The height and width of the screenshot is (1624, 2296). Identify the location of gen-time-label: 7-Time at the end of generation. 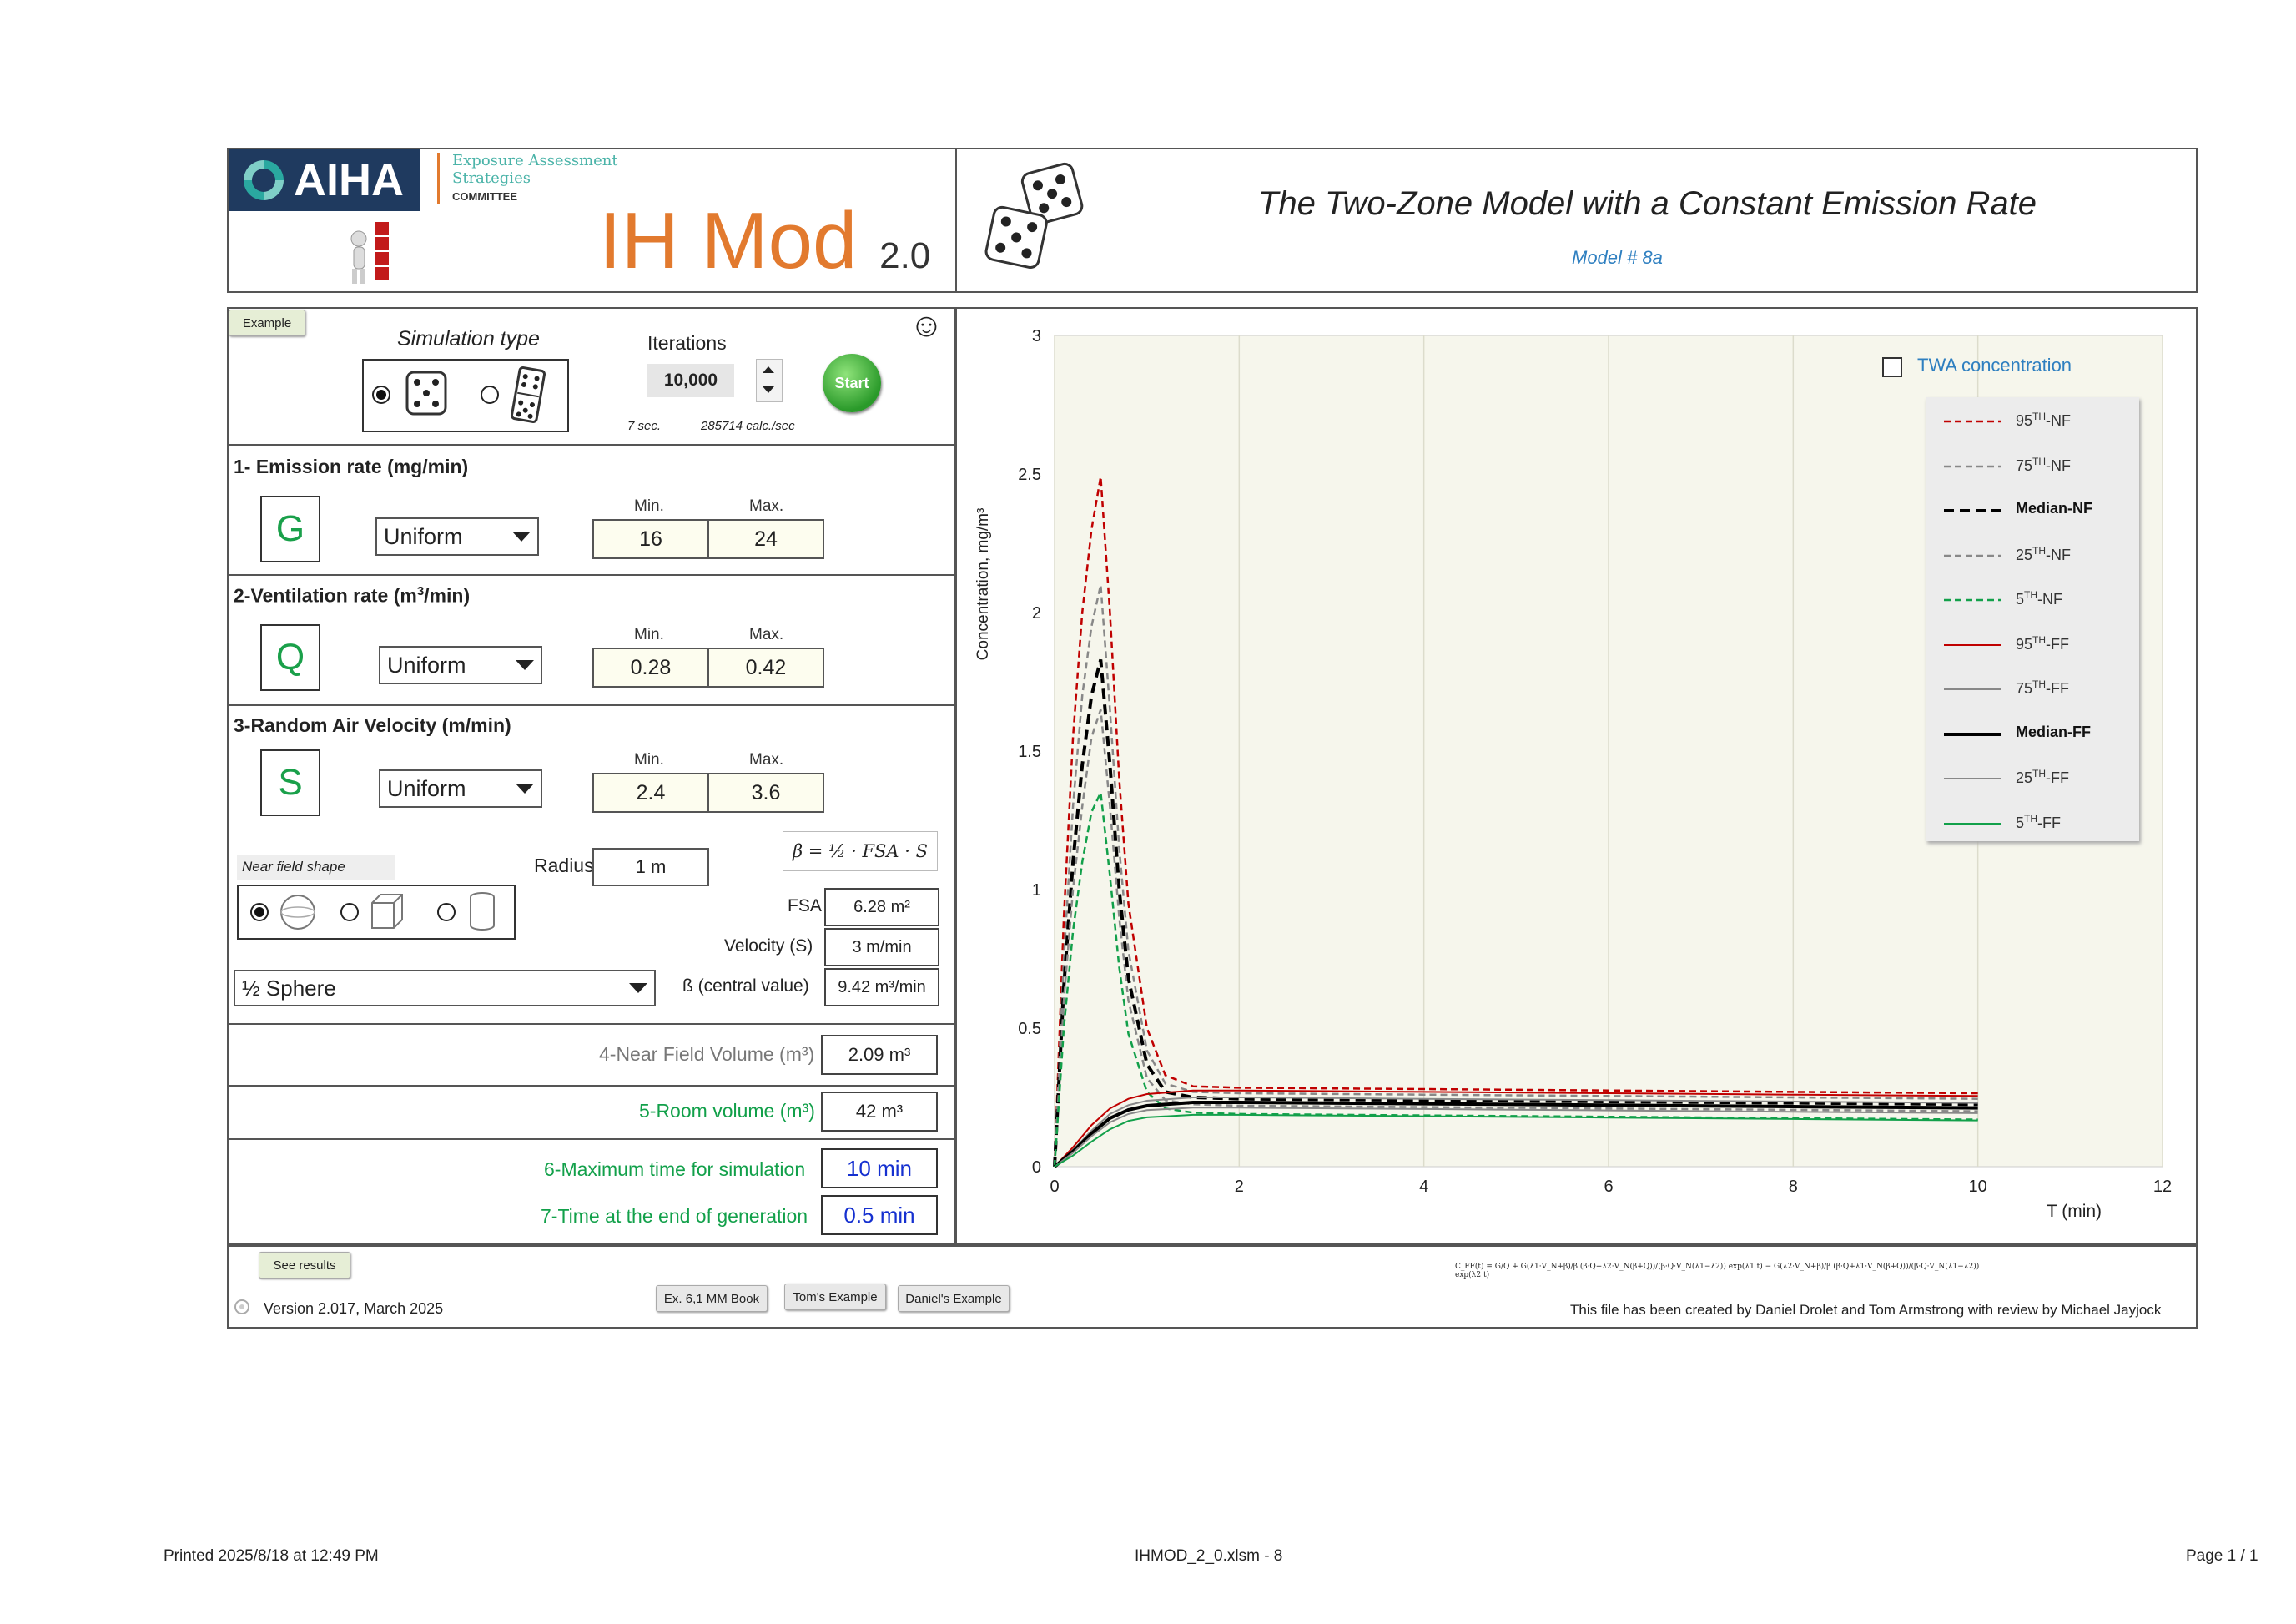
(674, 1216).